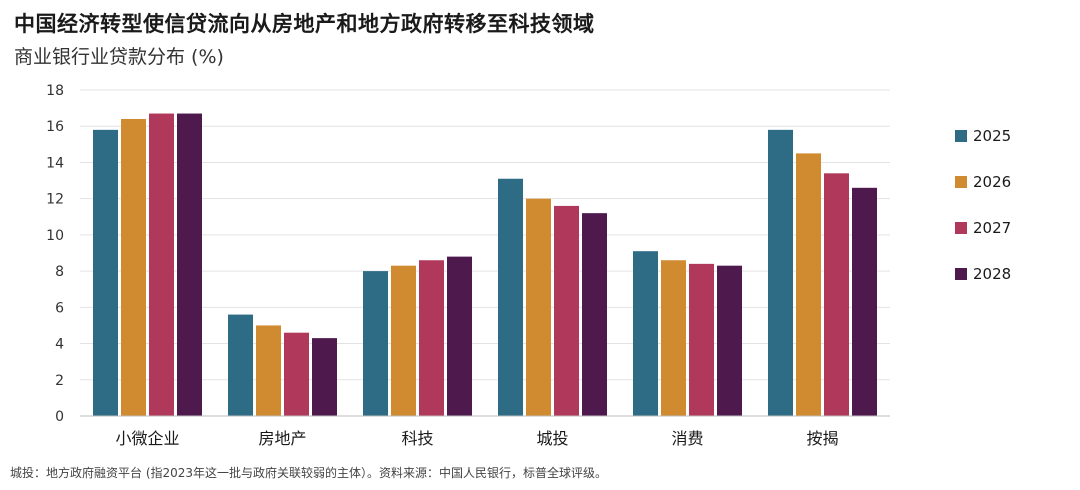 The width and height of the screenshot is (1080, 490). Describe the element at coordinates (119, 57) in the screenshot. I see `chart-subtitle: 商业银行业贷款分布 (%)` at that location.